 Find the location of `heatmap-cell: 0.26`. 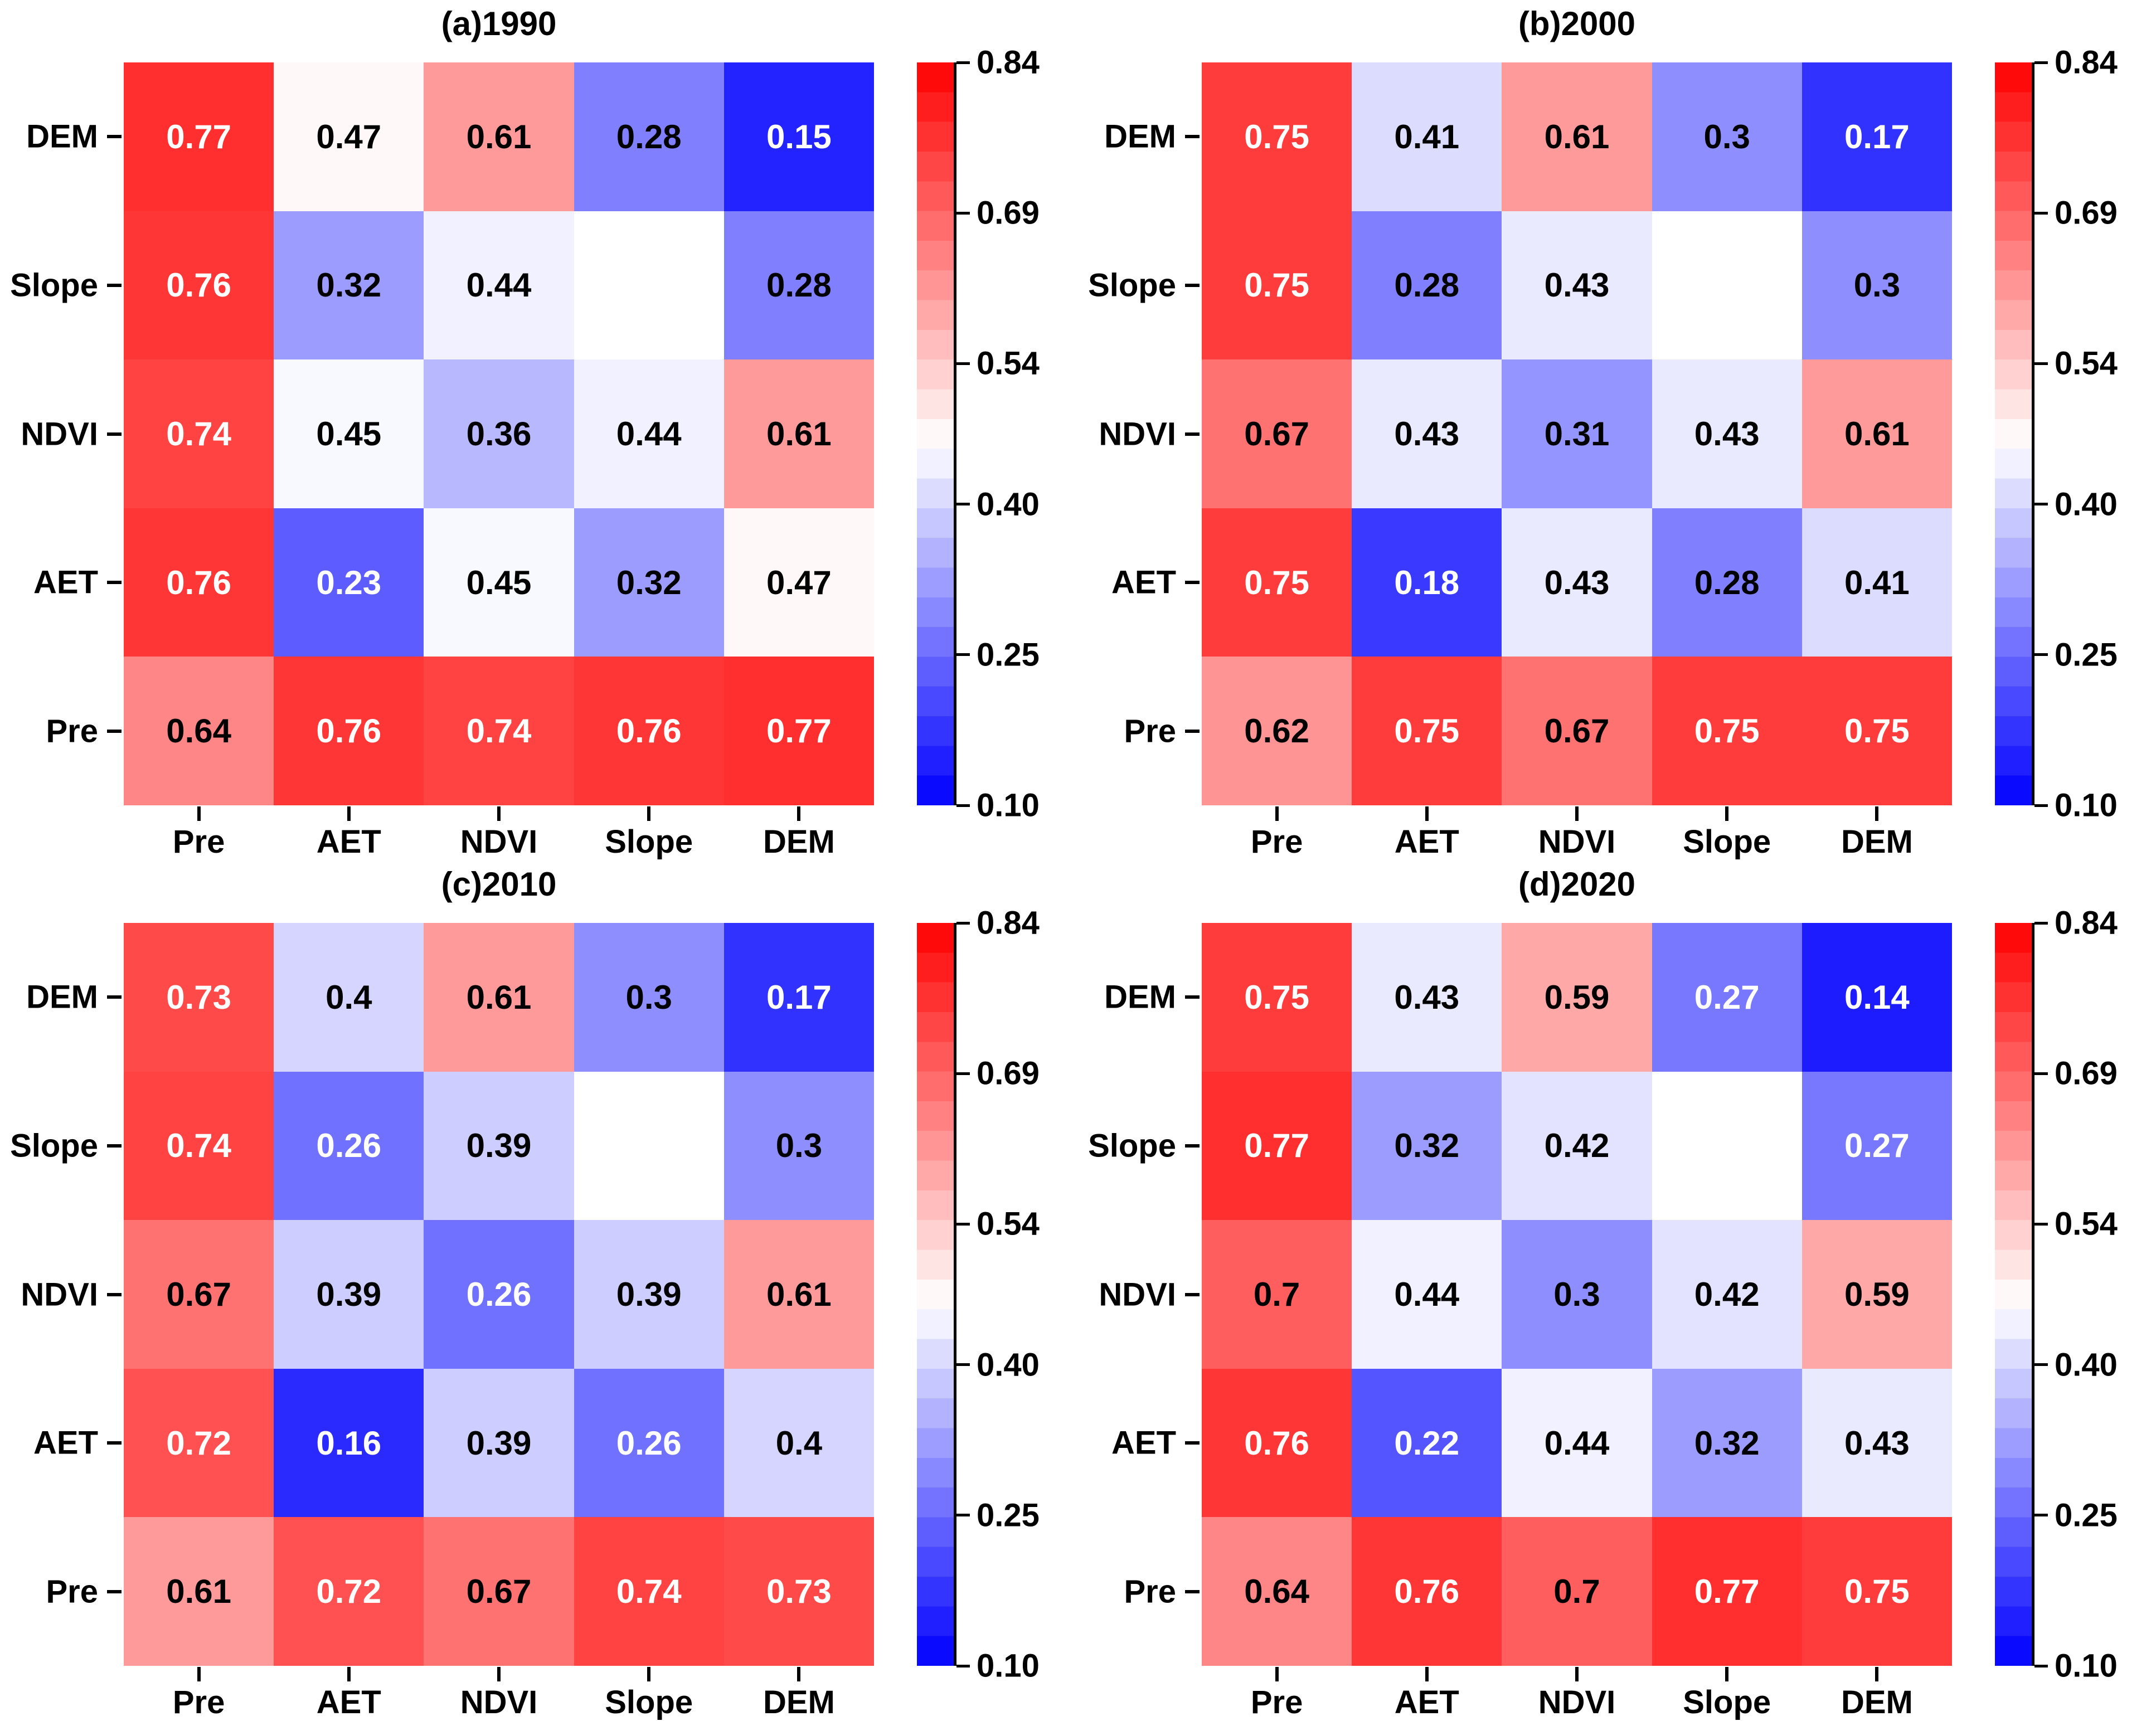

heatmap-cell: 0.26 is located at coordinates (499, 1294).